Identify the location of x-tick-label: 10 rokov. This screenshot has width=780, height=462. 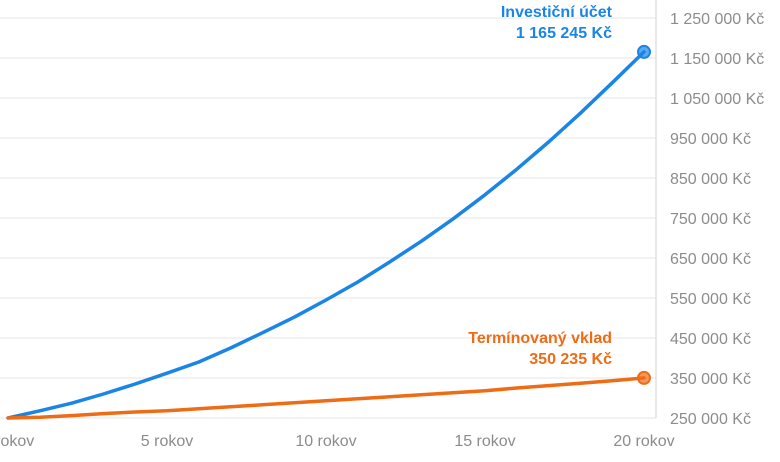
(325, 441).